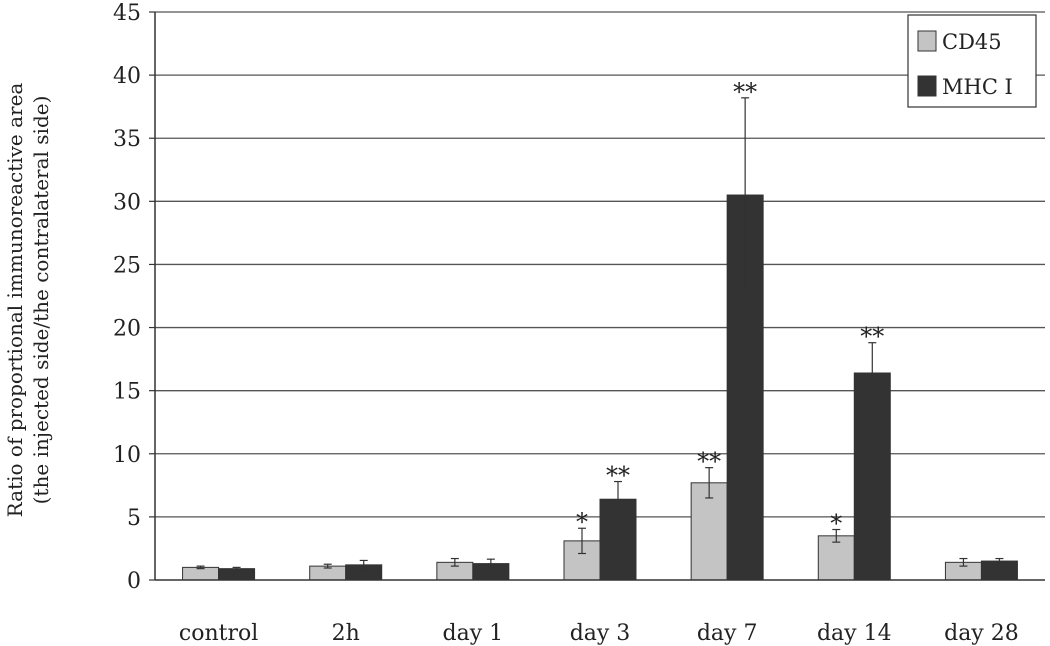 This screenshot has height=646, width=1050. What do you see at coordinates (927, 86) in the screenshot?
I see `legend-swatch-mhc-i` at bounding box center [927, 86].